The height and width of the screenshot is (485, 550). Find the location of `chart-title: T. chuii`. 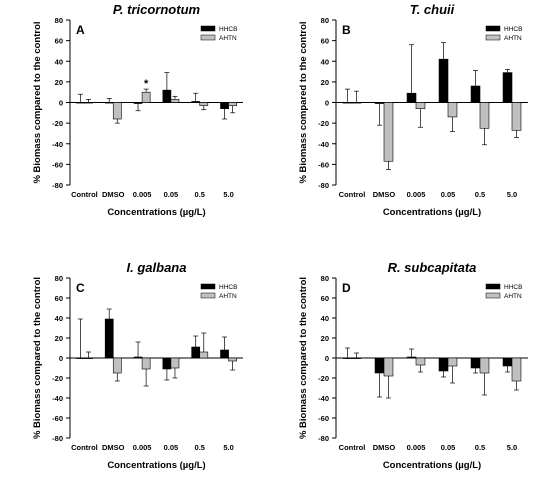

chart-title: T. chuii is located at coordinates (432, 9).